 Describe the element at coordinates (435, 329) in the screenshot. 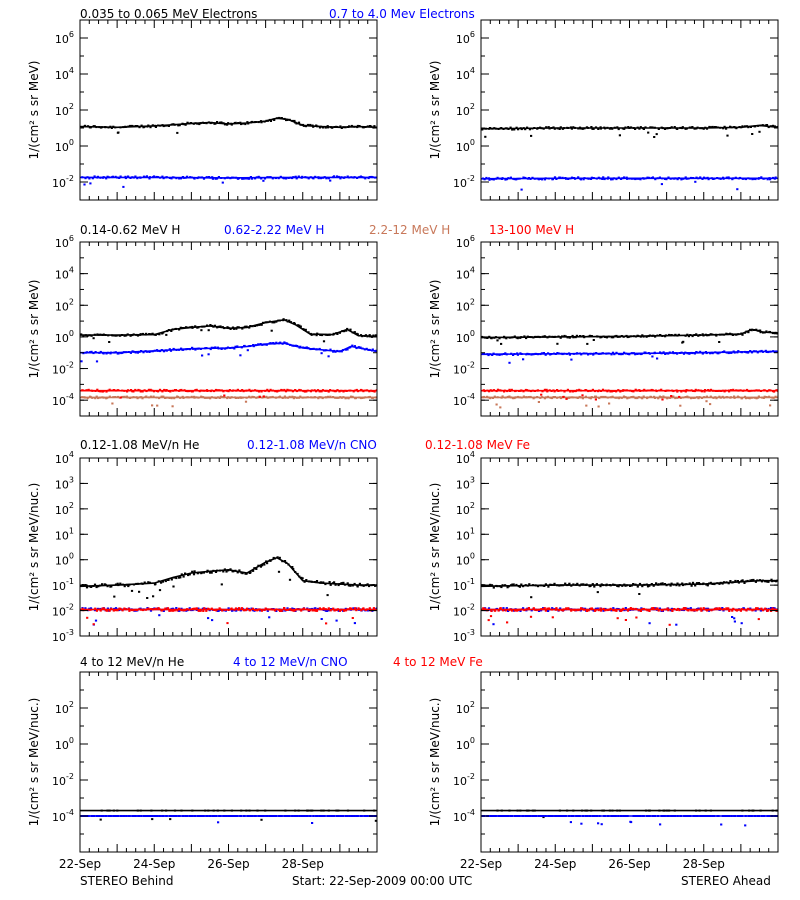

I see `y-axis-label: 1/(cm² s sr MeV)` at that location.